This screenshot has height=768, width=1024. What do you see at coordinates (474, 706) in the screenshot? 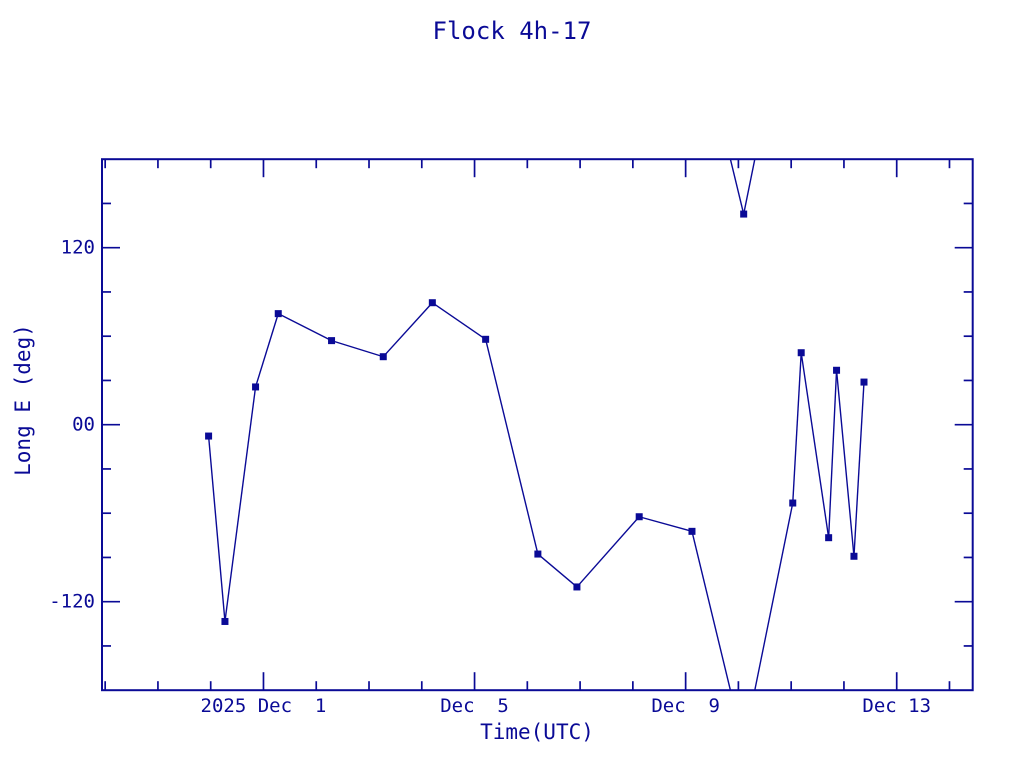
I see `x-tick-label: Dec 5` at bounding box center [474, 706].